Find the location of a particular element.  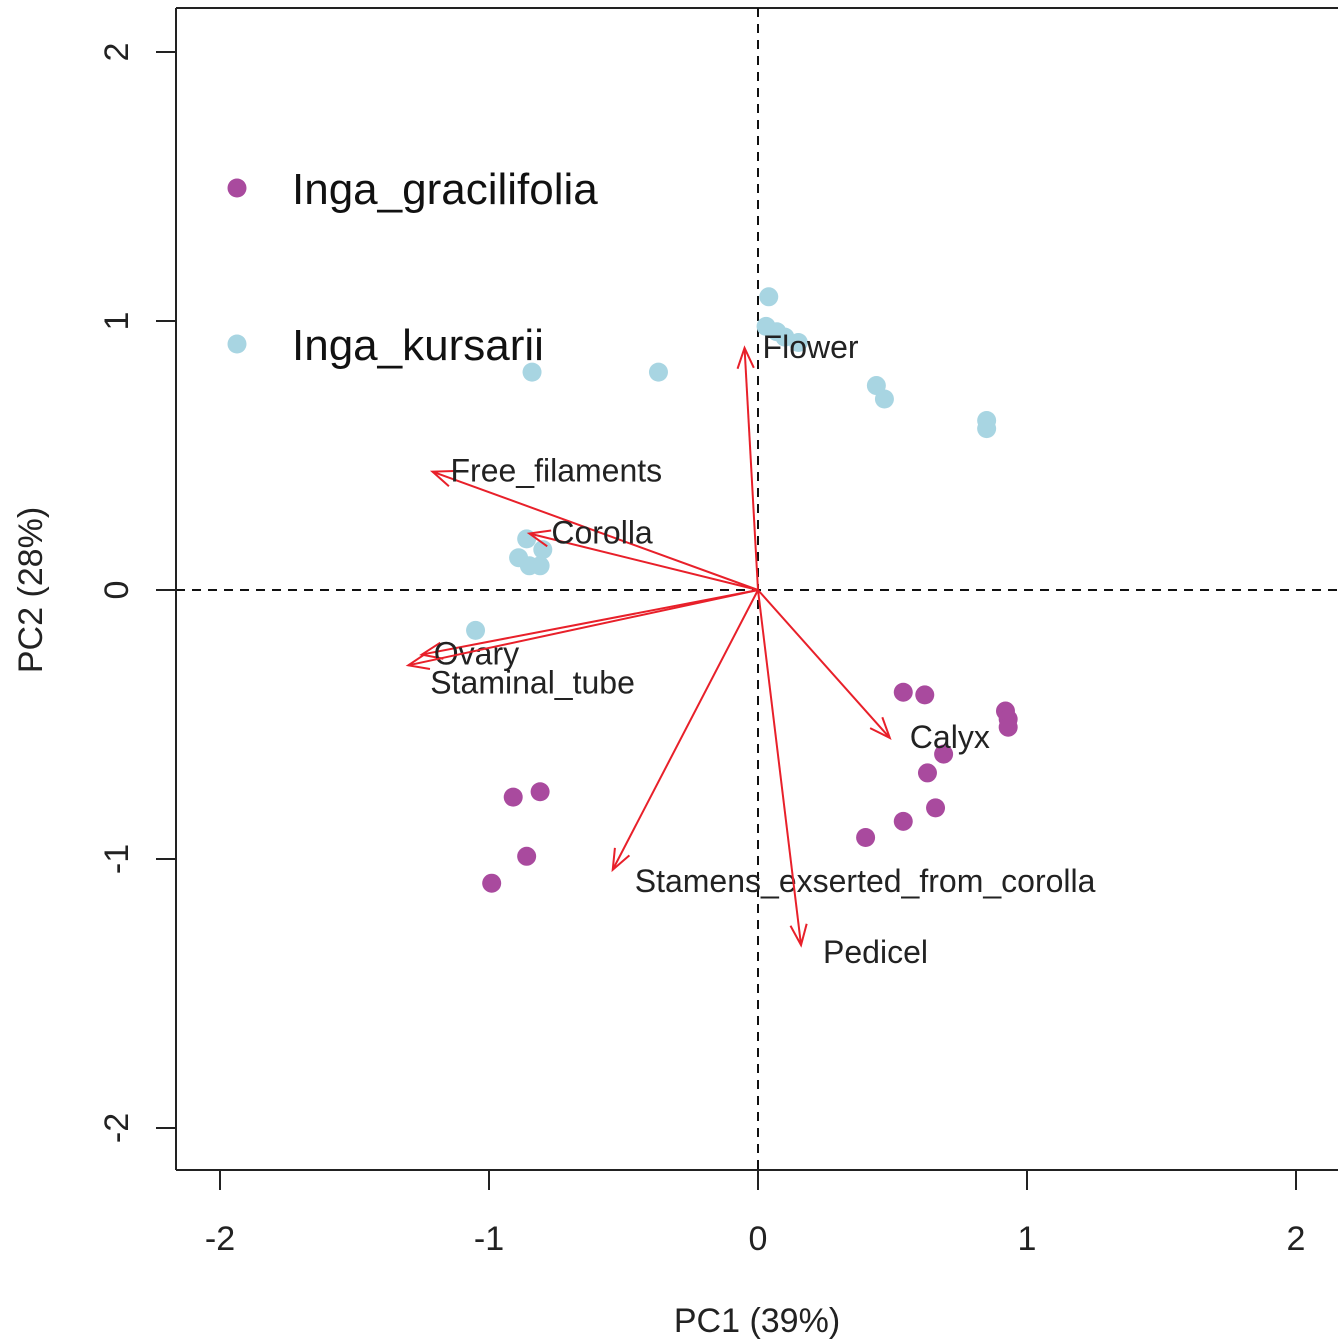

loading-label: Calyx is located at coordinates (950, 737).